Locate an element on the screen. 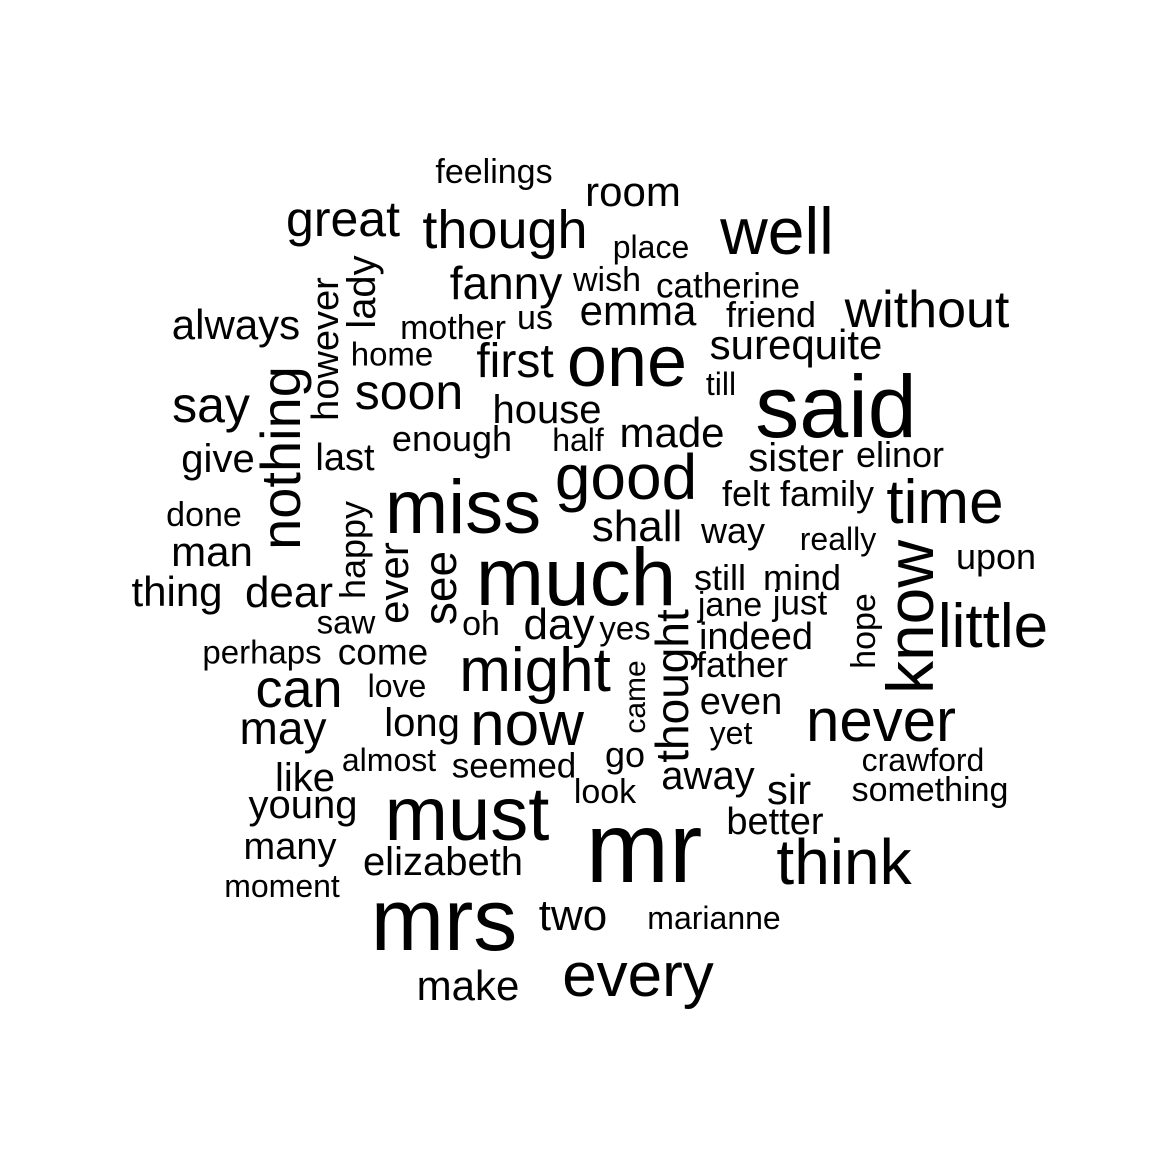 This screenshot has height=1152, width=1152. word-soon: soon is located at coordinates (409, 392).